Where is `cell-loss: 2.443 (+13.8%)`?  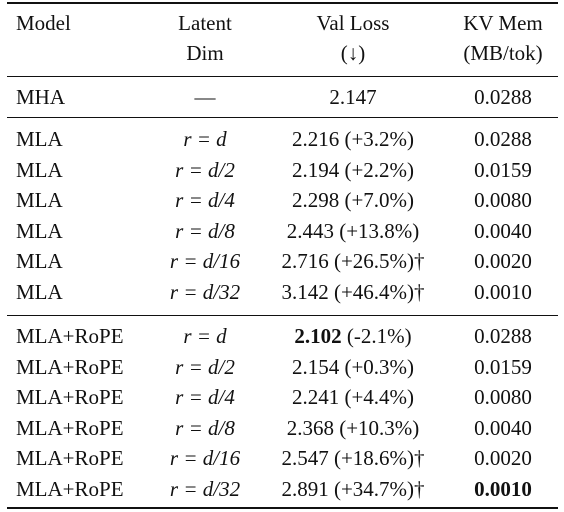
cell-loss: 2.443 (+13.8%) is located at coordinates (353, 231).